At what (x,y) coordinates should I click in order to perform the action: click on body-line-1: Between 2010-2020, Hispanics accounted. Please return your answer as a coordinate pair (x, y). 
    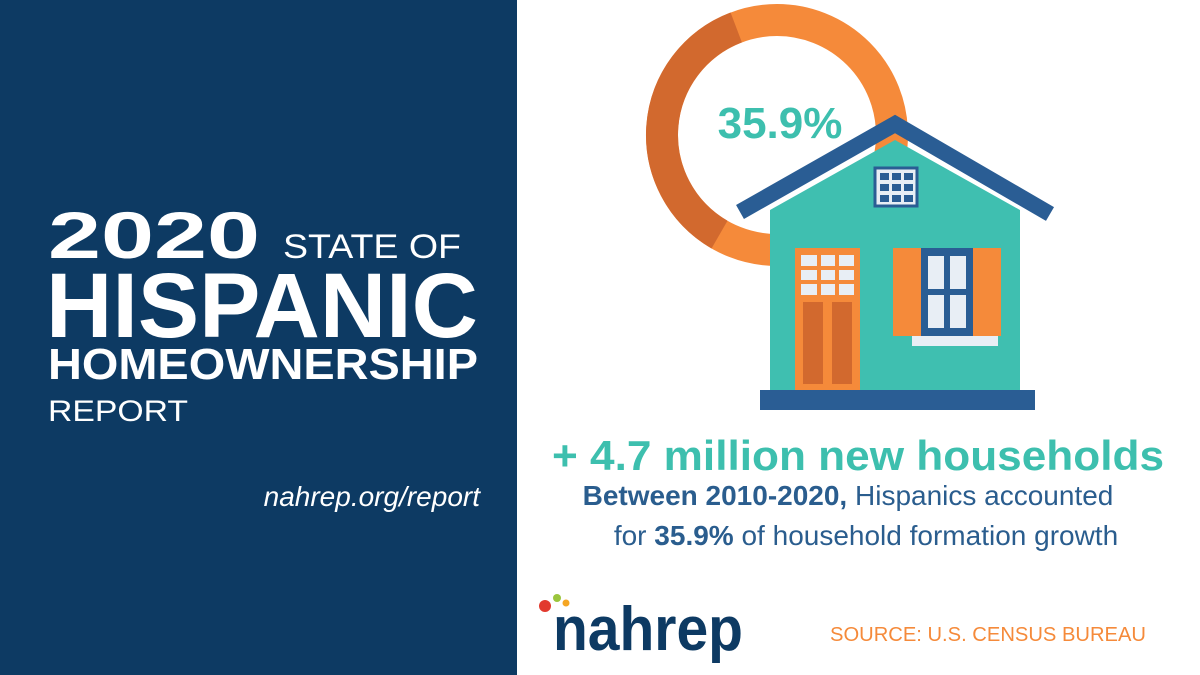
    Looking at the image, I should click on (848, 495).